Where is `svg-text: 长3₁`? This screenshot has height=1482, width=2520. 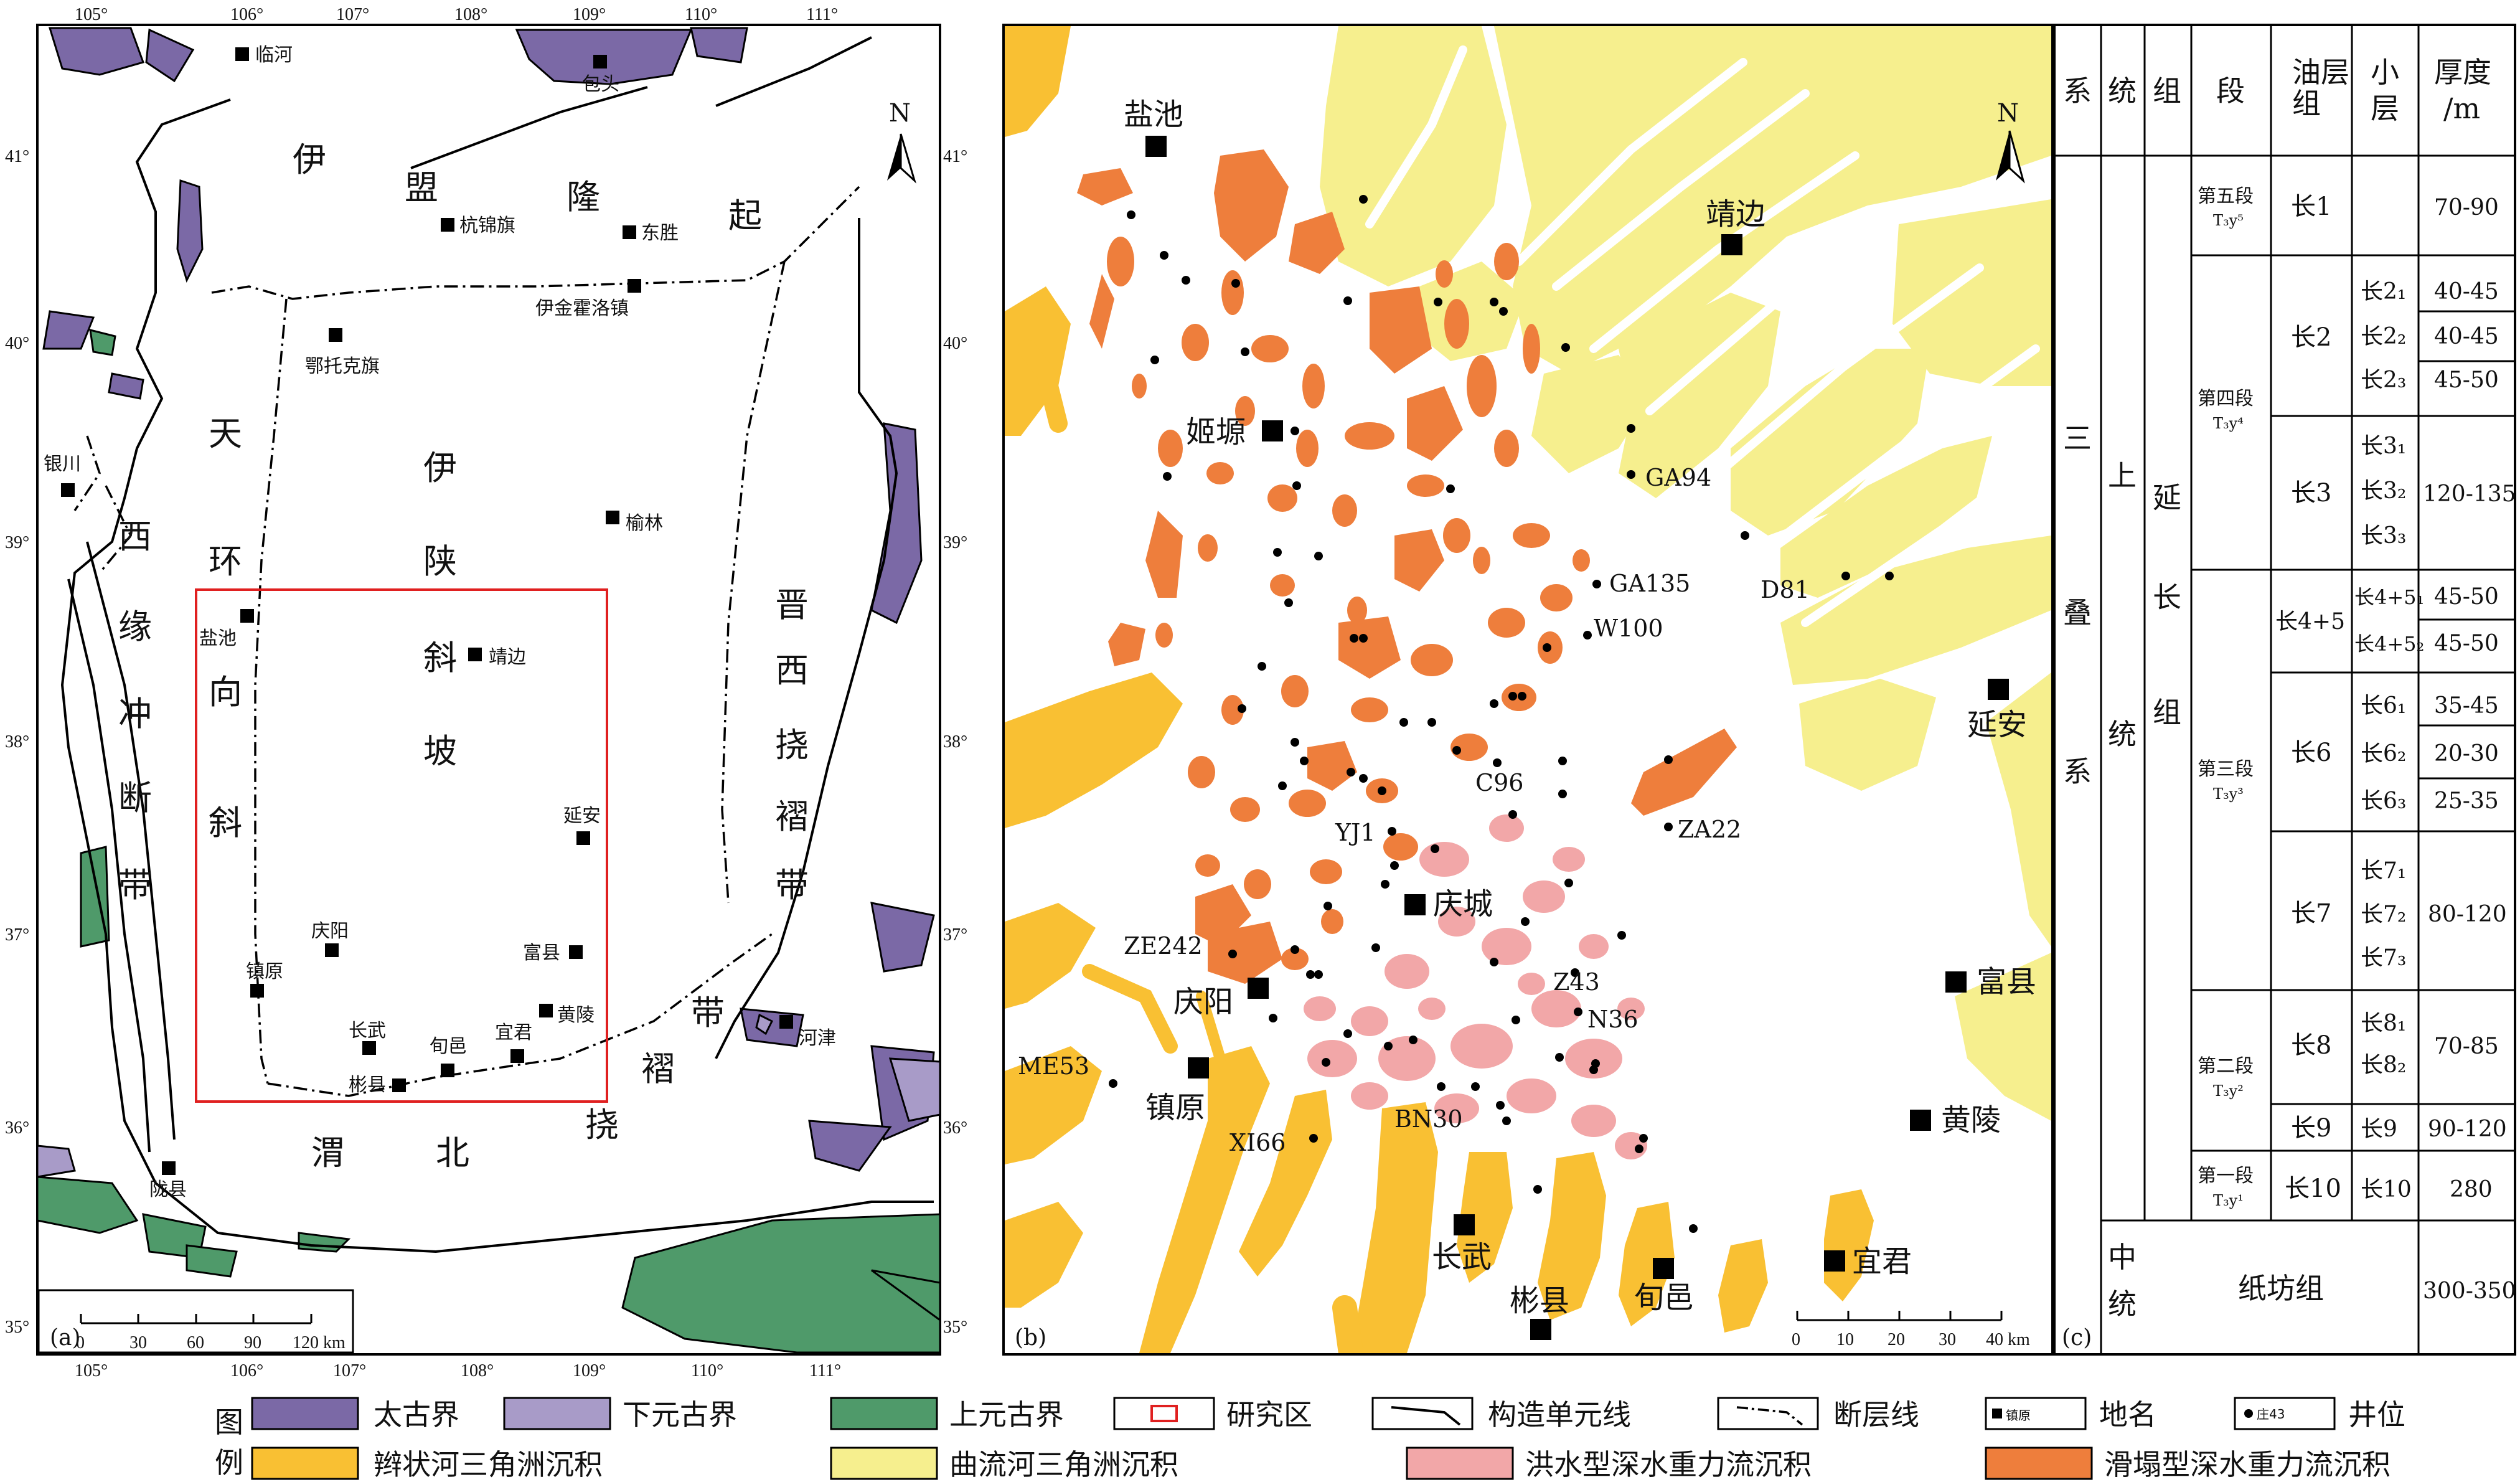
svg-text: 长3₁ is located at coordinates (2383, 446).